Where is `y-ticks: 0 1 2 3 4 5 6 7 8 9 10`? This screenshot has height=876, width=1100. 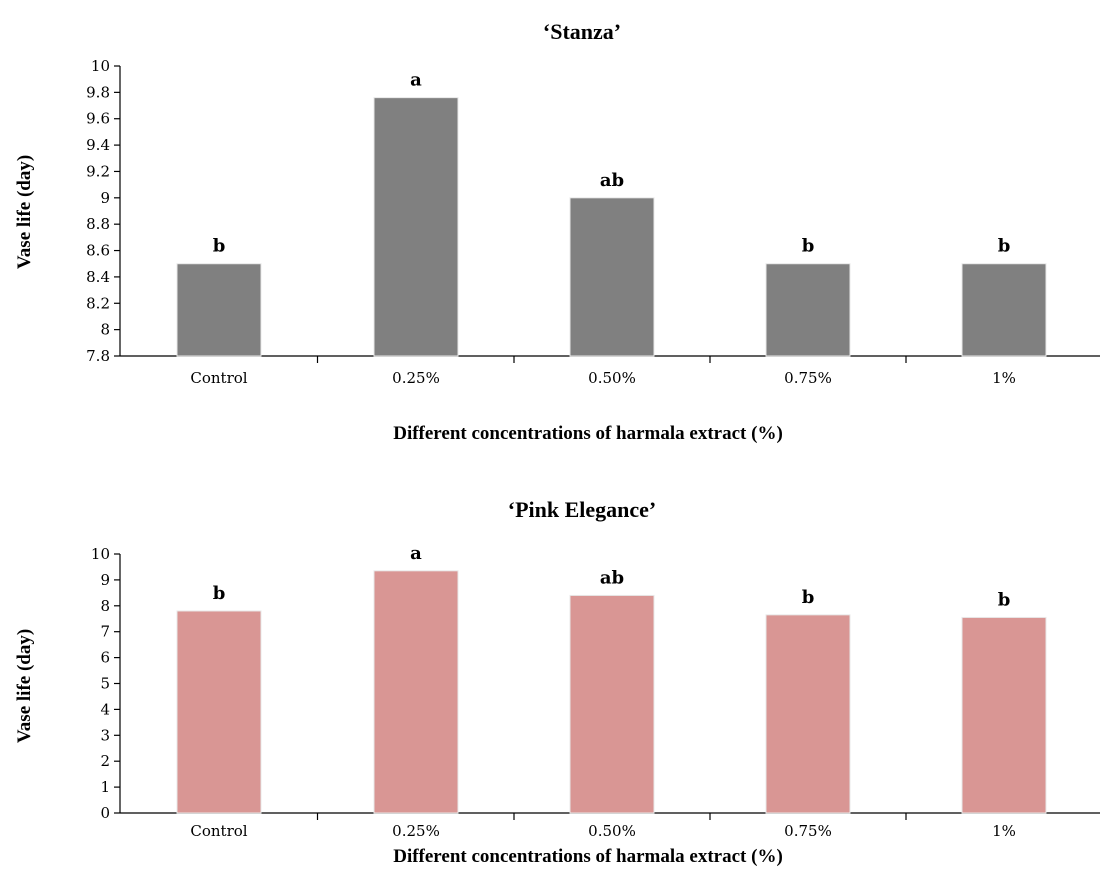 y-ticks: 0 1 2 3 4 5 6 7 8 9 10 is located at coordinates (105, 683).